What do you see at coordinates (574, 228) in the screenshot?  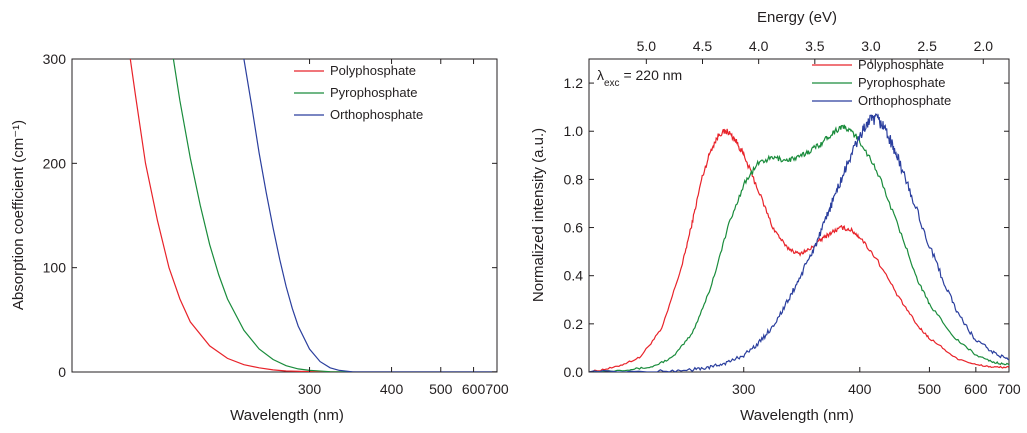 I see `y-tick-label: 0.6` at bounding box center [574, 228].